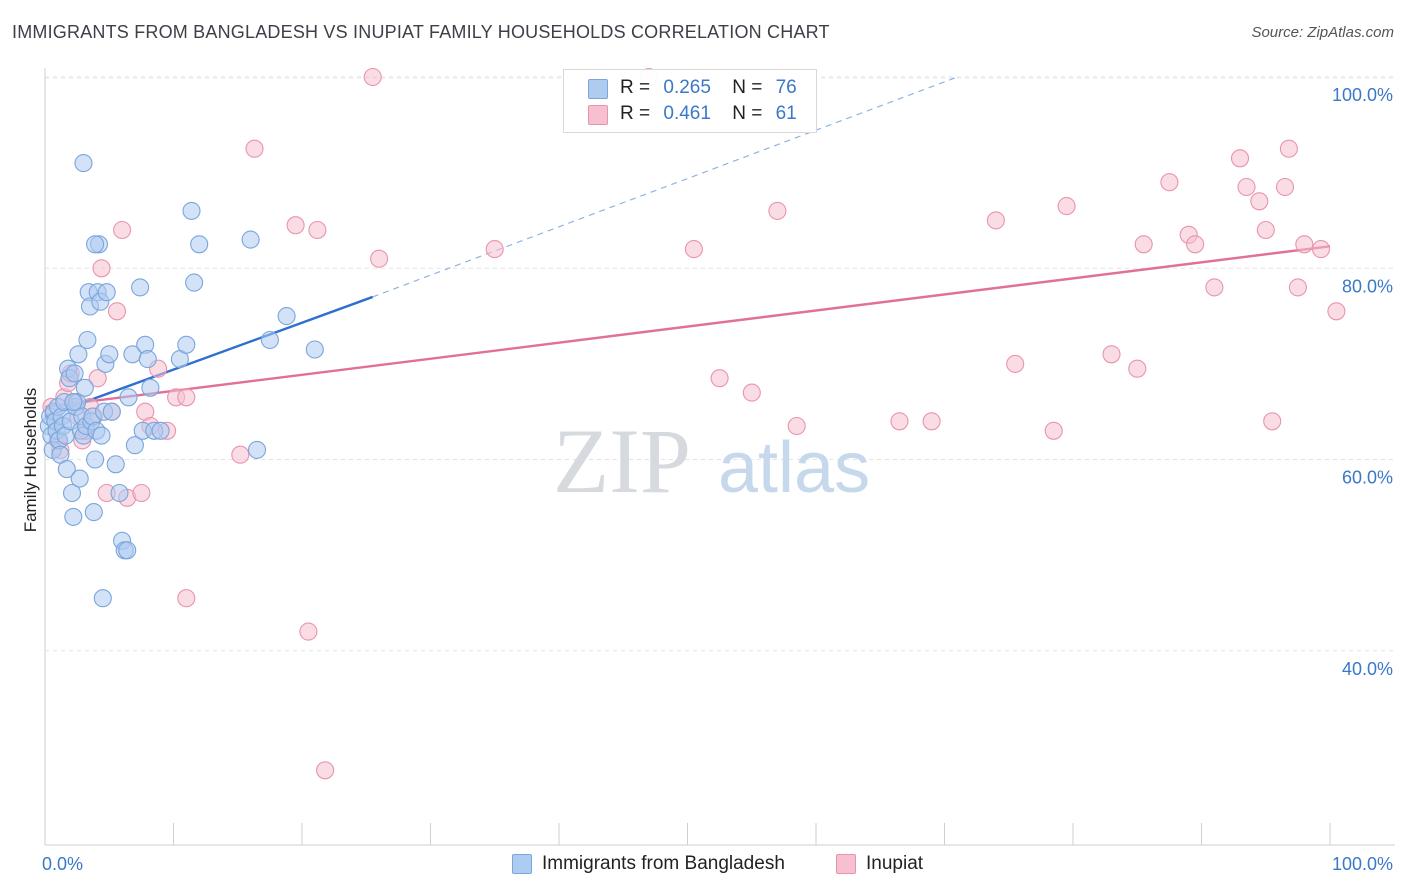  I want to click on legend-r-value: 0.461, so click(687, 113).